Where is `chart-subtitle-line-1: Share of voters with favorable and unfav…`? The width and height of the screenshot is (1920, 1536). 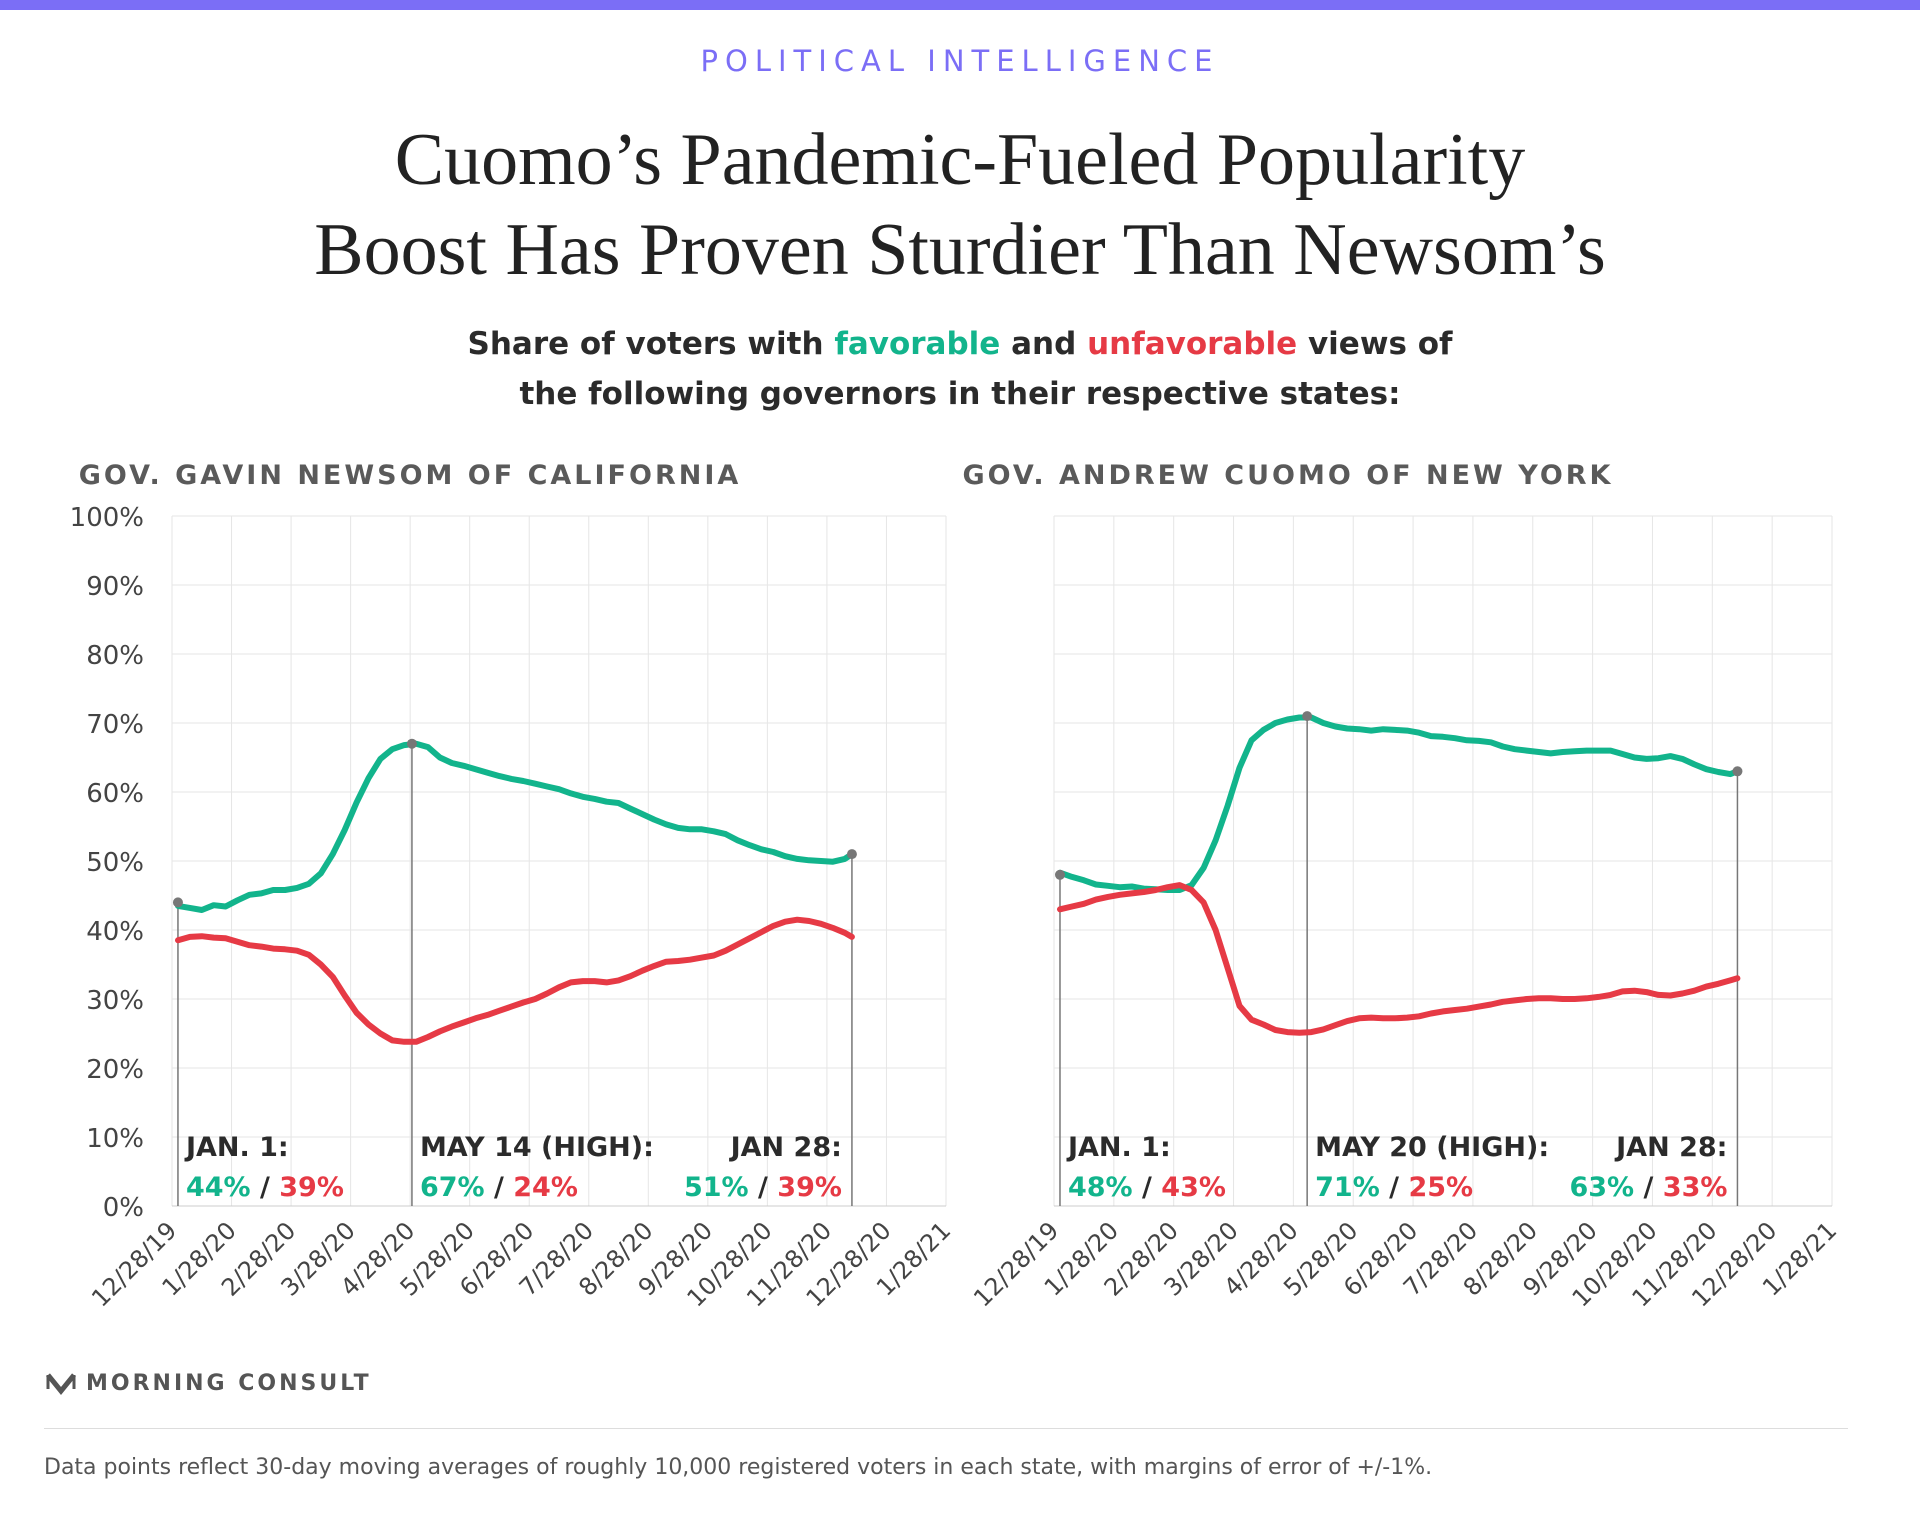 chart-subtitle-line-1: Share of voters with favorable and unfav… is located at coordinates (960, 344).